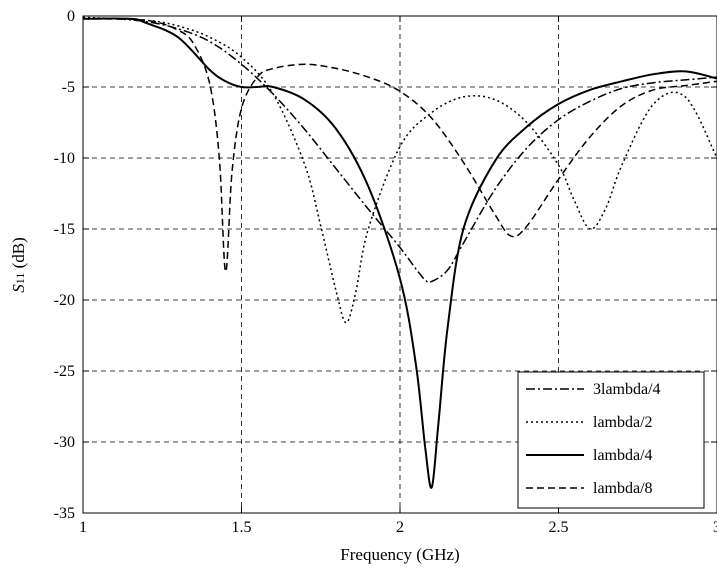 This screenshot has width=717, height=571. I want to click on legend-label-3: lambda/4, so click(623, 455).